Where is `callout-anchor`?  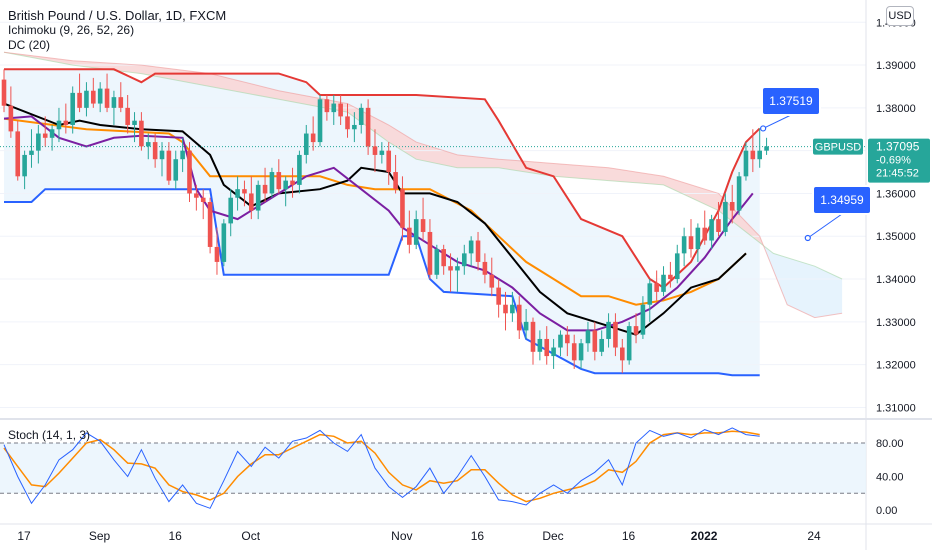 callout-anchor is located at coordinates (807, 238).